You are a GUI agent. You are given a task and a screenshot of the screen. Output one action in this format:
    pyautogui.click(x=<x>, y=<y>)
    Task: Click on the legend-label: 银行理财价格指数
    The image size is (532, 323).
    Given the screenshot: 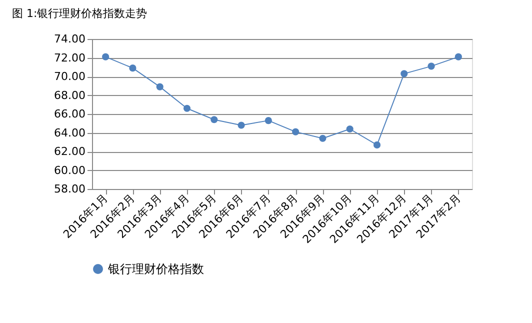 What is the action you would take?
    pyautogui.click(x=155, y=269)
    